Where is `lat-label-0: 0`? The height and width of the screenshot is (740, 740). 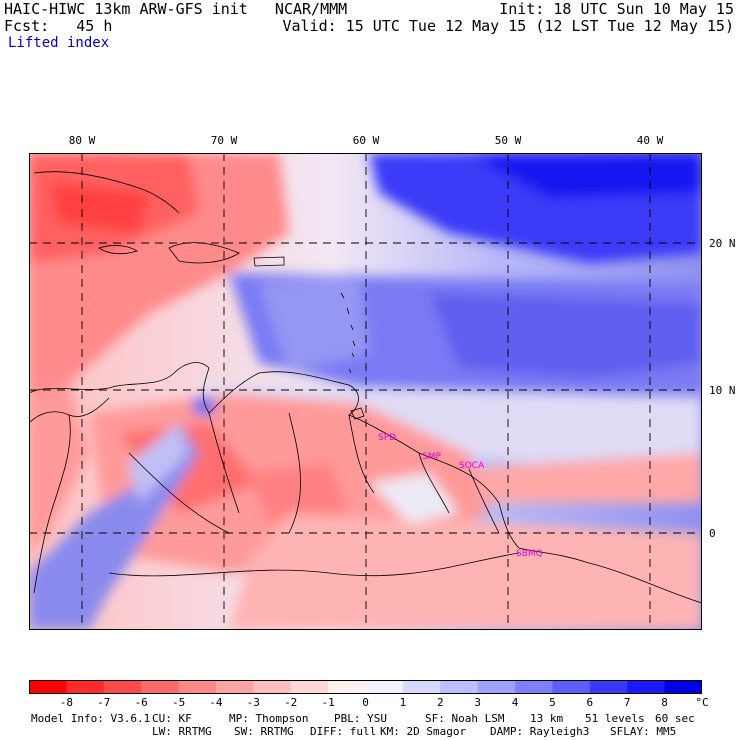
lat-label-0: 0 is located at coordinates (712, 533).